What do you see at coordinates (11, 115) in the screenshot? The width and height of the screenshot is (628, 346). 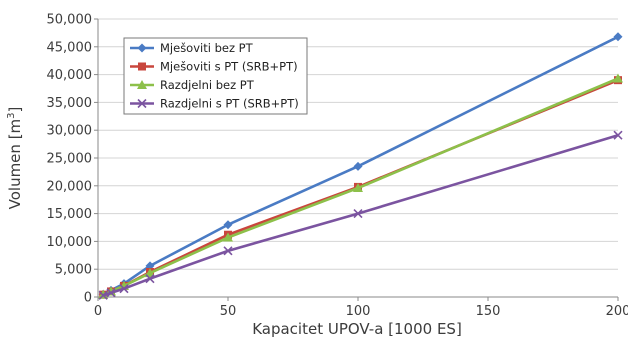 I see `y-axis-title-sup: 3` at bounding box center [11, 115].